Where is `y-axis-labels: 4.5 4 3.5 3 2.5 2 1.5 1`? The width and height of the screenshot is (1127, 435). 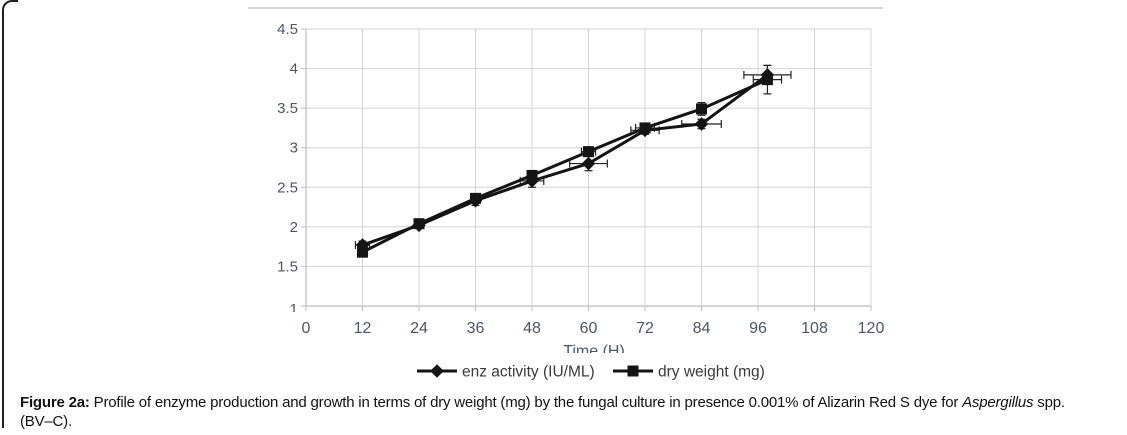 y-axis-labels: 4.5 4 3.5 3 2.5 2 1.5 1 is located at coordinates (287, 169).